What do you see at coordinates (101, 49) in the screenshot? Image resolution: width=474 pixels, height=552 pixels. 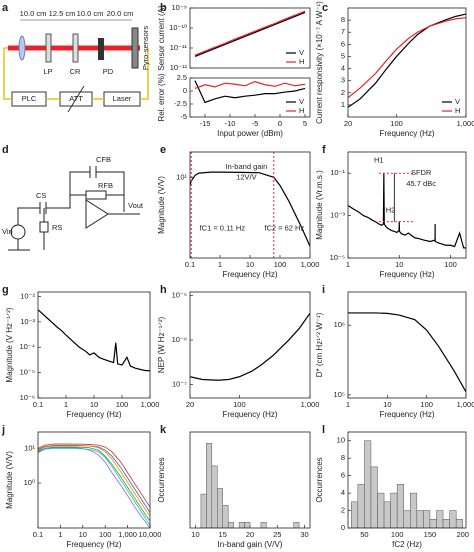 I see `pd` at bounding box center [101, 49].